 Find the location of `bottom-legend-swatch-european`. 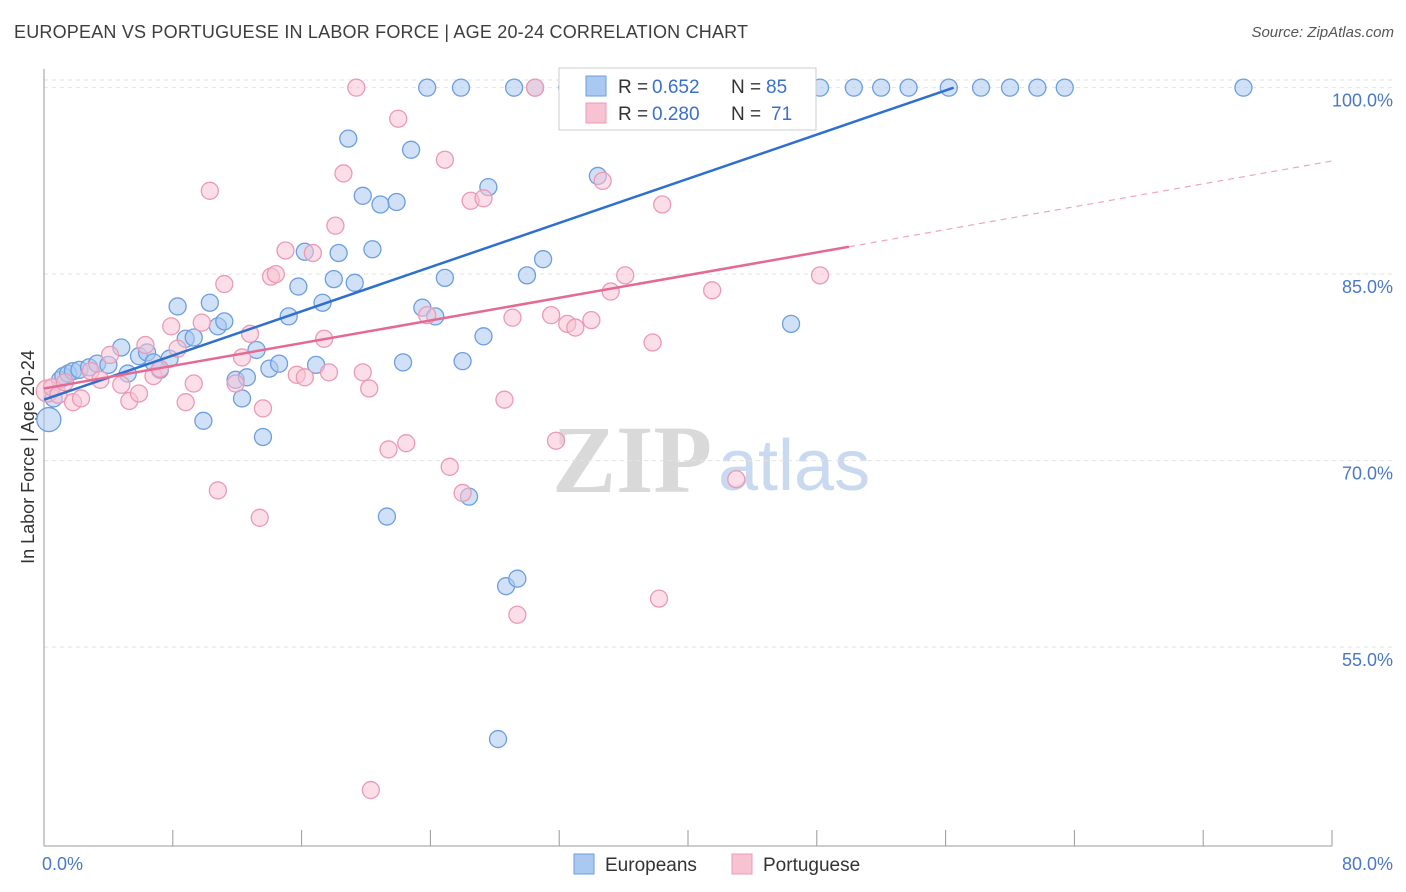

bottom-legend-swatch-european is located at coordinates (584, 864).